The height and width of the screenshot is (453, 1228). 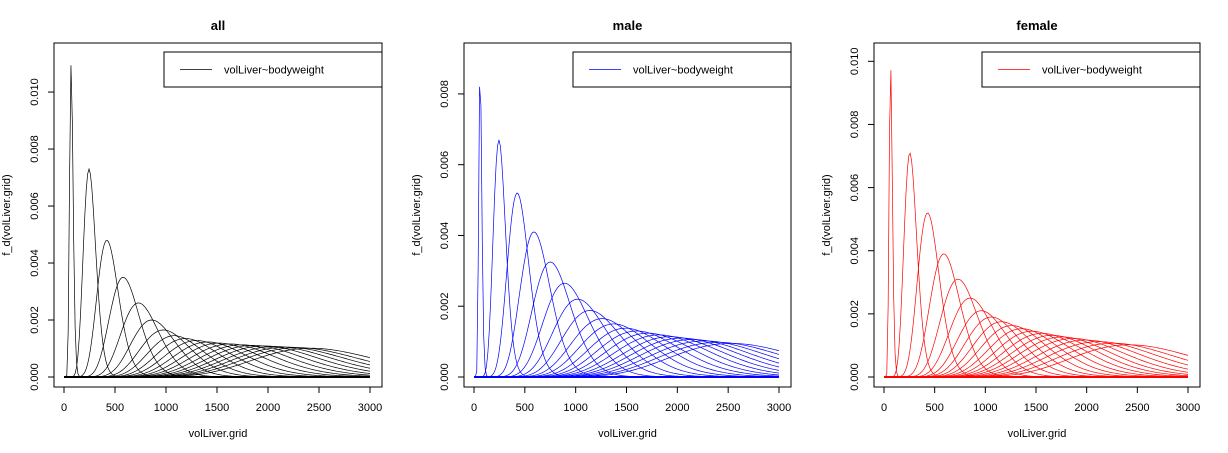 I want to click on chart-title: female, so click(x=1036, y=25).